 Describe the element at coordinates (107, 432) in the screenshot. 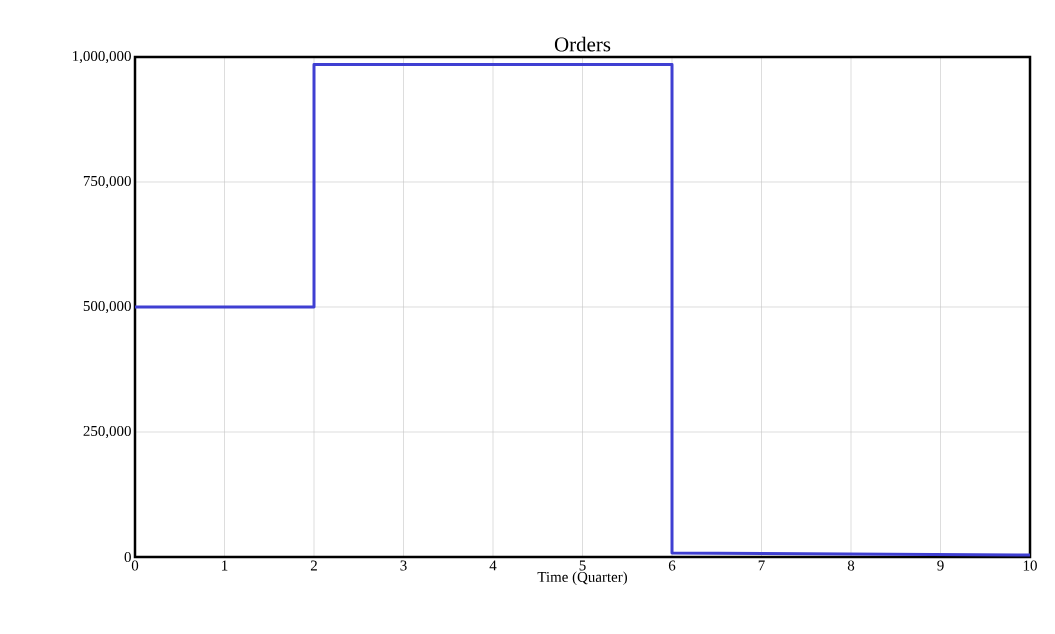

I see `y-tick-label: 250,000` at that location.